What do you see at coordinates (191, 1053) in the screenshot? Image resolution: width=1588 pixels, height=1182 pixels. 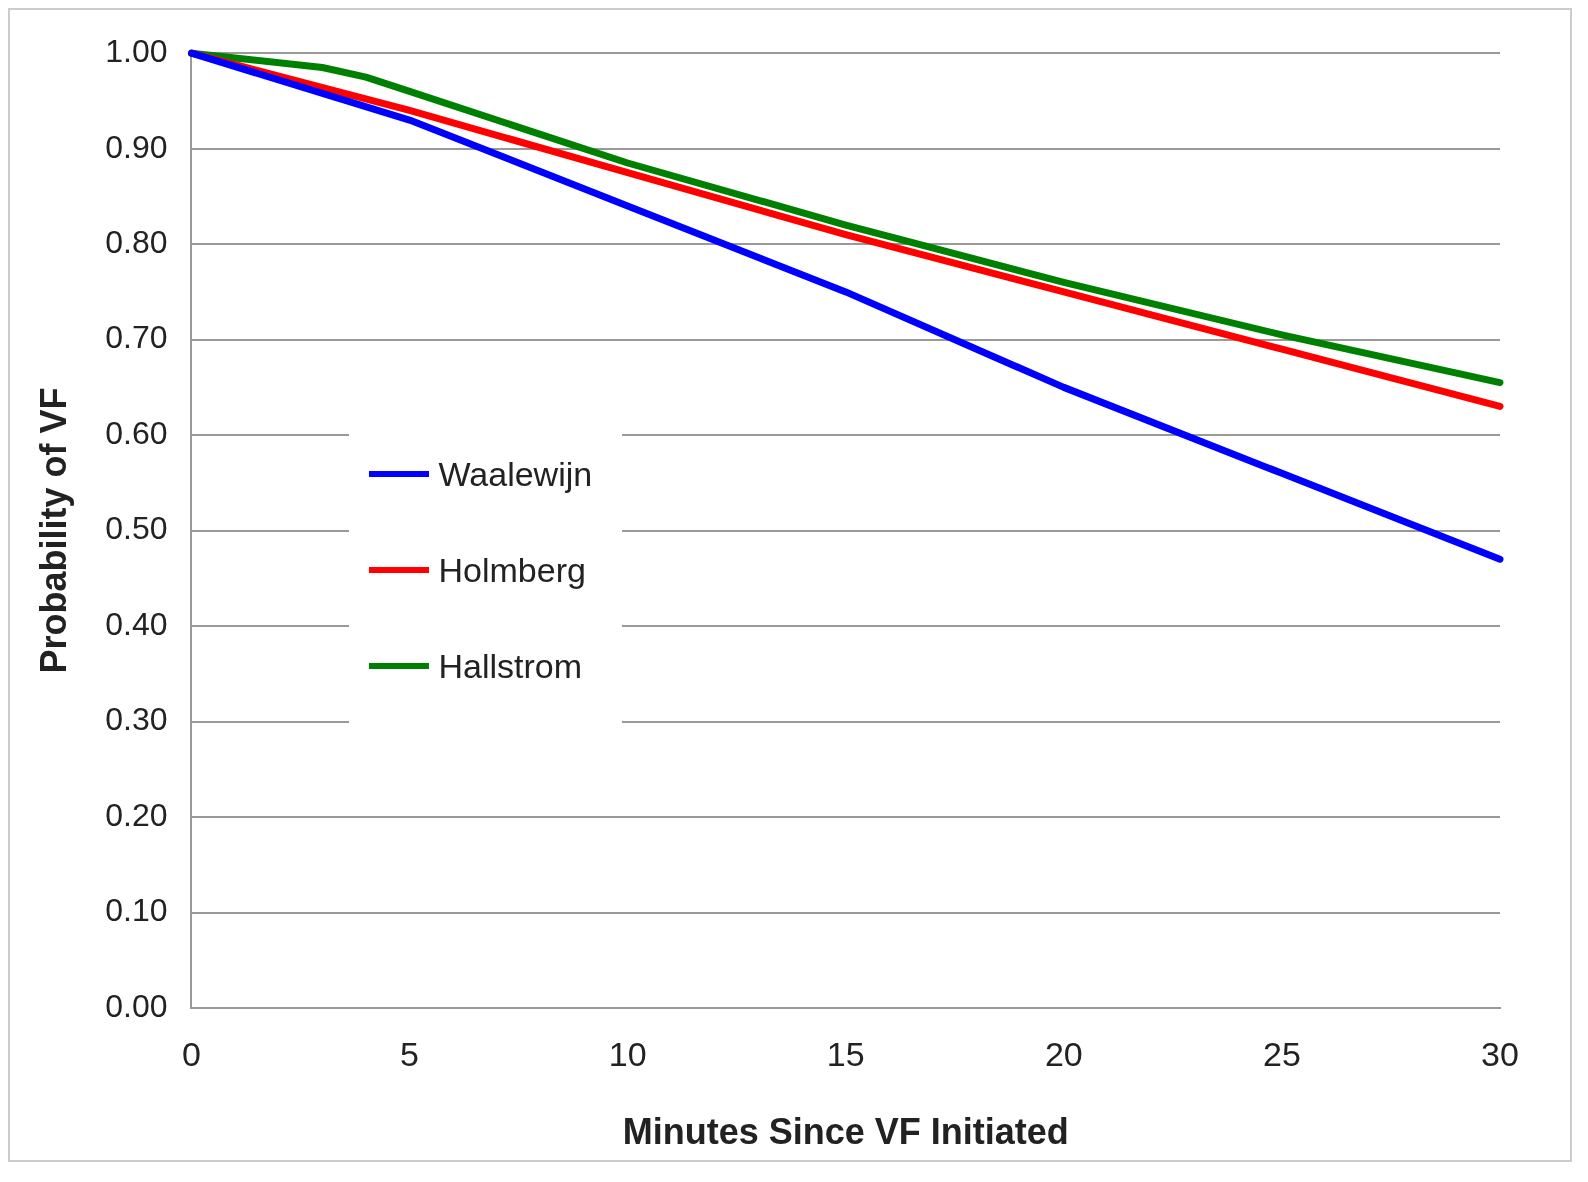 I see `x-tick-label: 0` at bounding box center [191, 1053].